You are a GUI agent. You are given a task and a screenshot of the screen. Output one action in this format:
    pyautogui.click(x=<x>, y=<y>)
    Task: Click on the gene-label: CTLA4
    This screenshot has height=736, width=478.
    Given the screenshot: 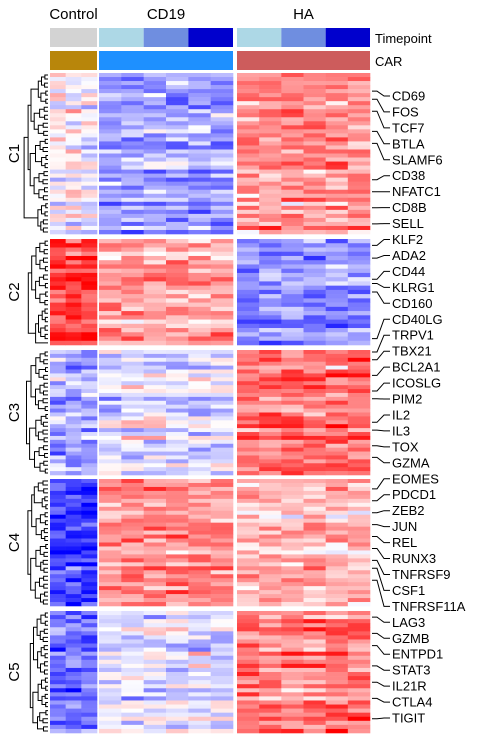 What is the action you would take?
    pyautogui.click(x=412, y=702)
    